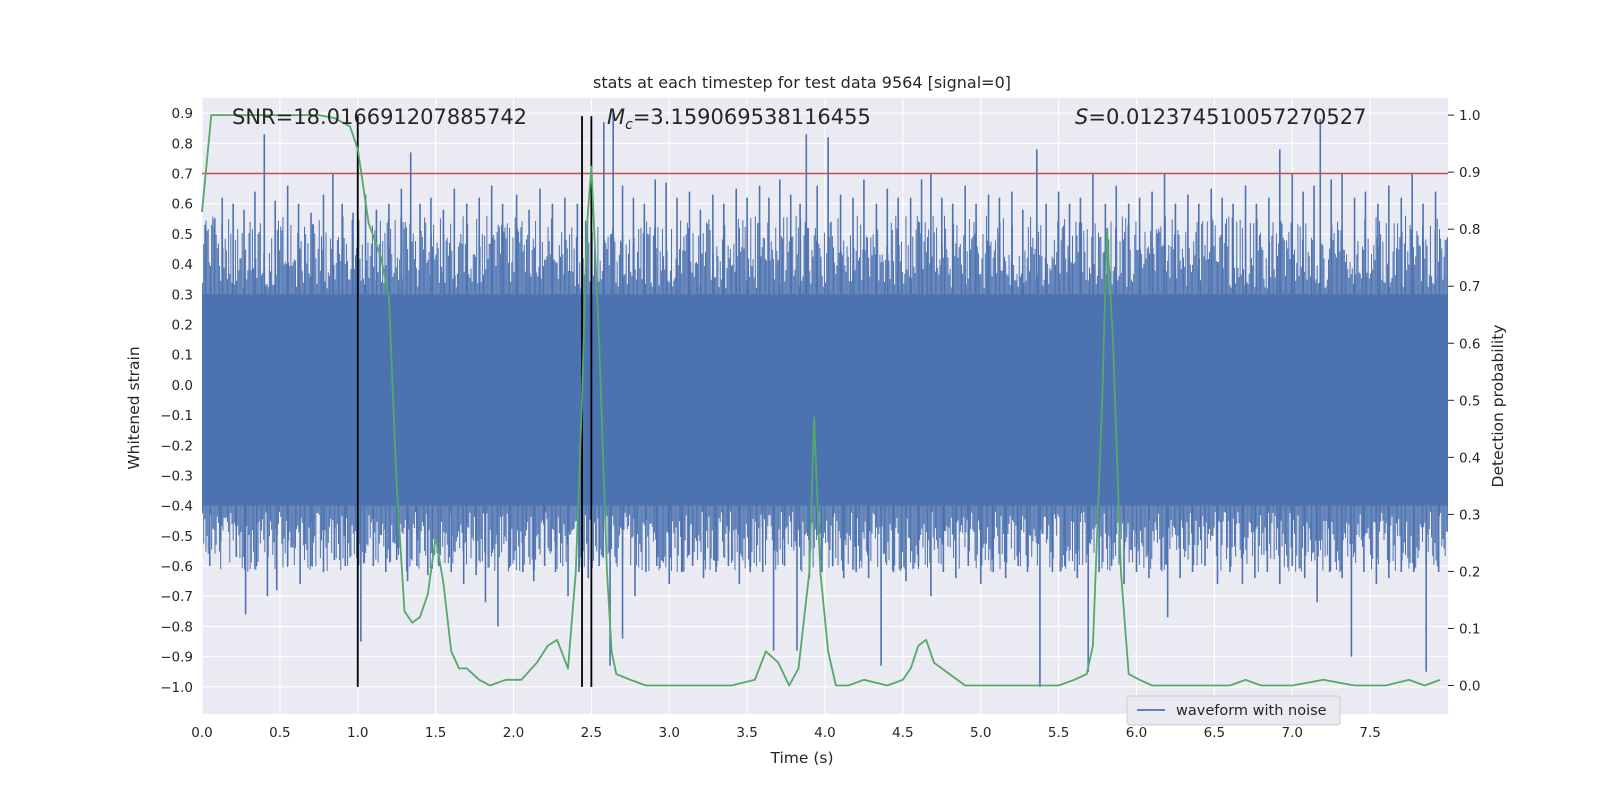 The height and width of the screenshot is (800, 1600). Describe the element at coordinates (1469, 230) in the screenshot. I see `y-right-tick-label: 0.8` at that location.